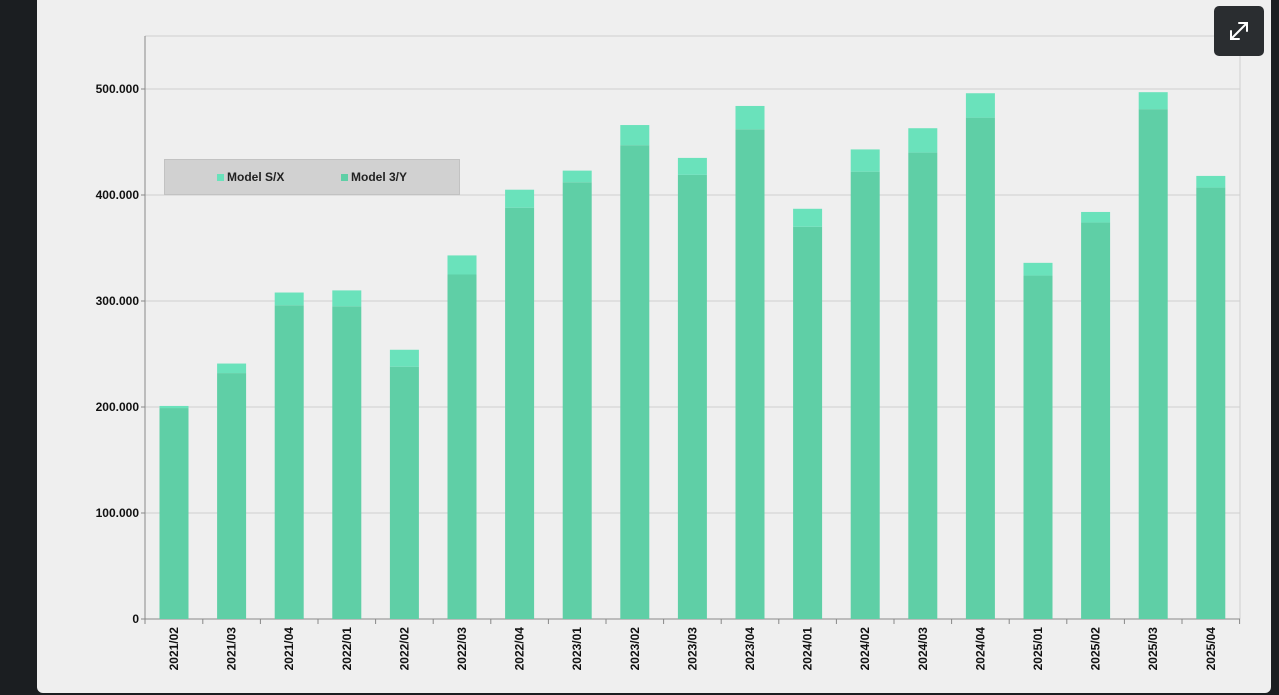  I want to click on x-tick-label: 2025/02, so click(1096, 649).